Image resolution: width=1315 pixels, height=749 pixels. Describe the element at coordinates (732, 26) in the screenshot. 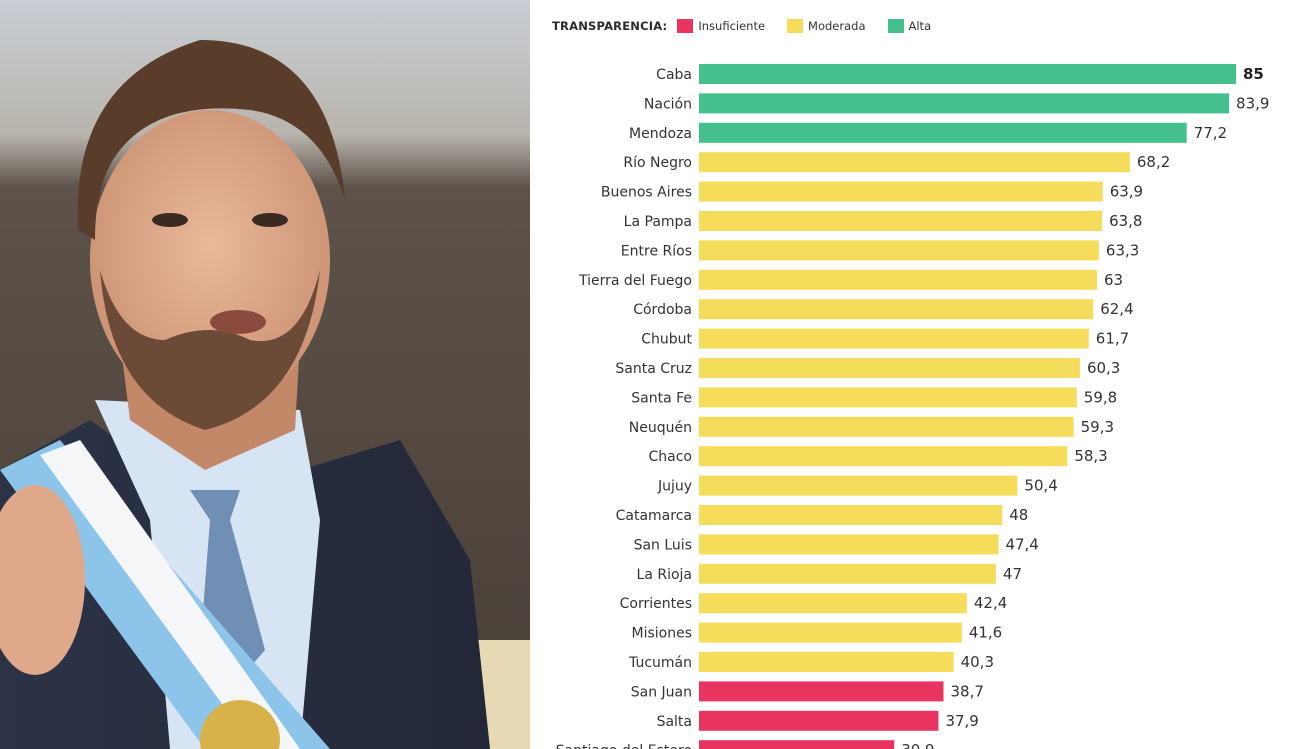

I see `legend-label-insuficiente: Insuficiente` at that location.